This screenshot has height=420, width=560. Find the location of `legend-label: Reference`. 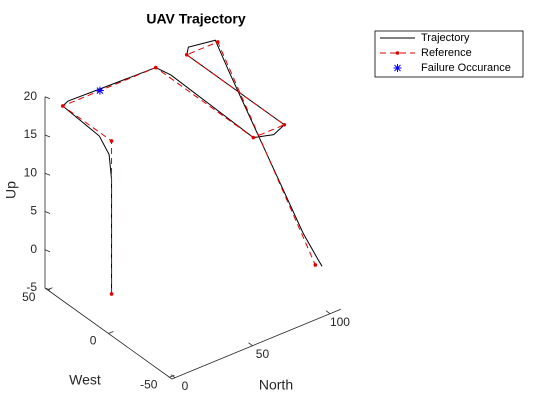

legend-label: Reference is located at coordinates (446, 53).